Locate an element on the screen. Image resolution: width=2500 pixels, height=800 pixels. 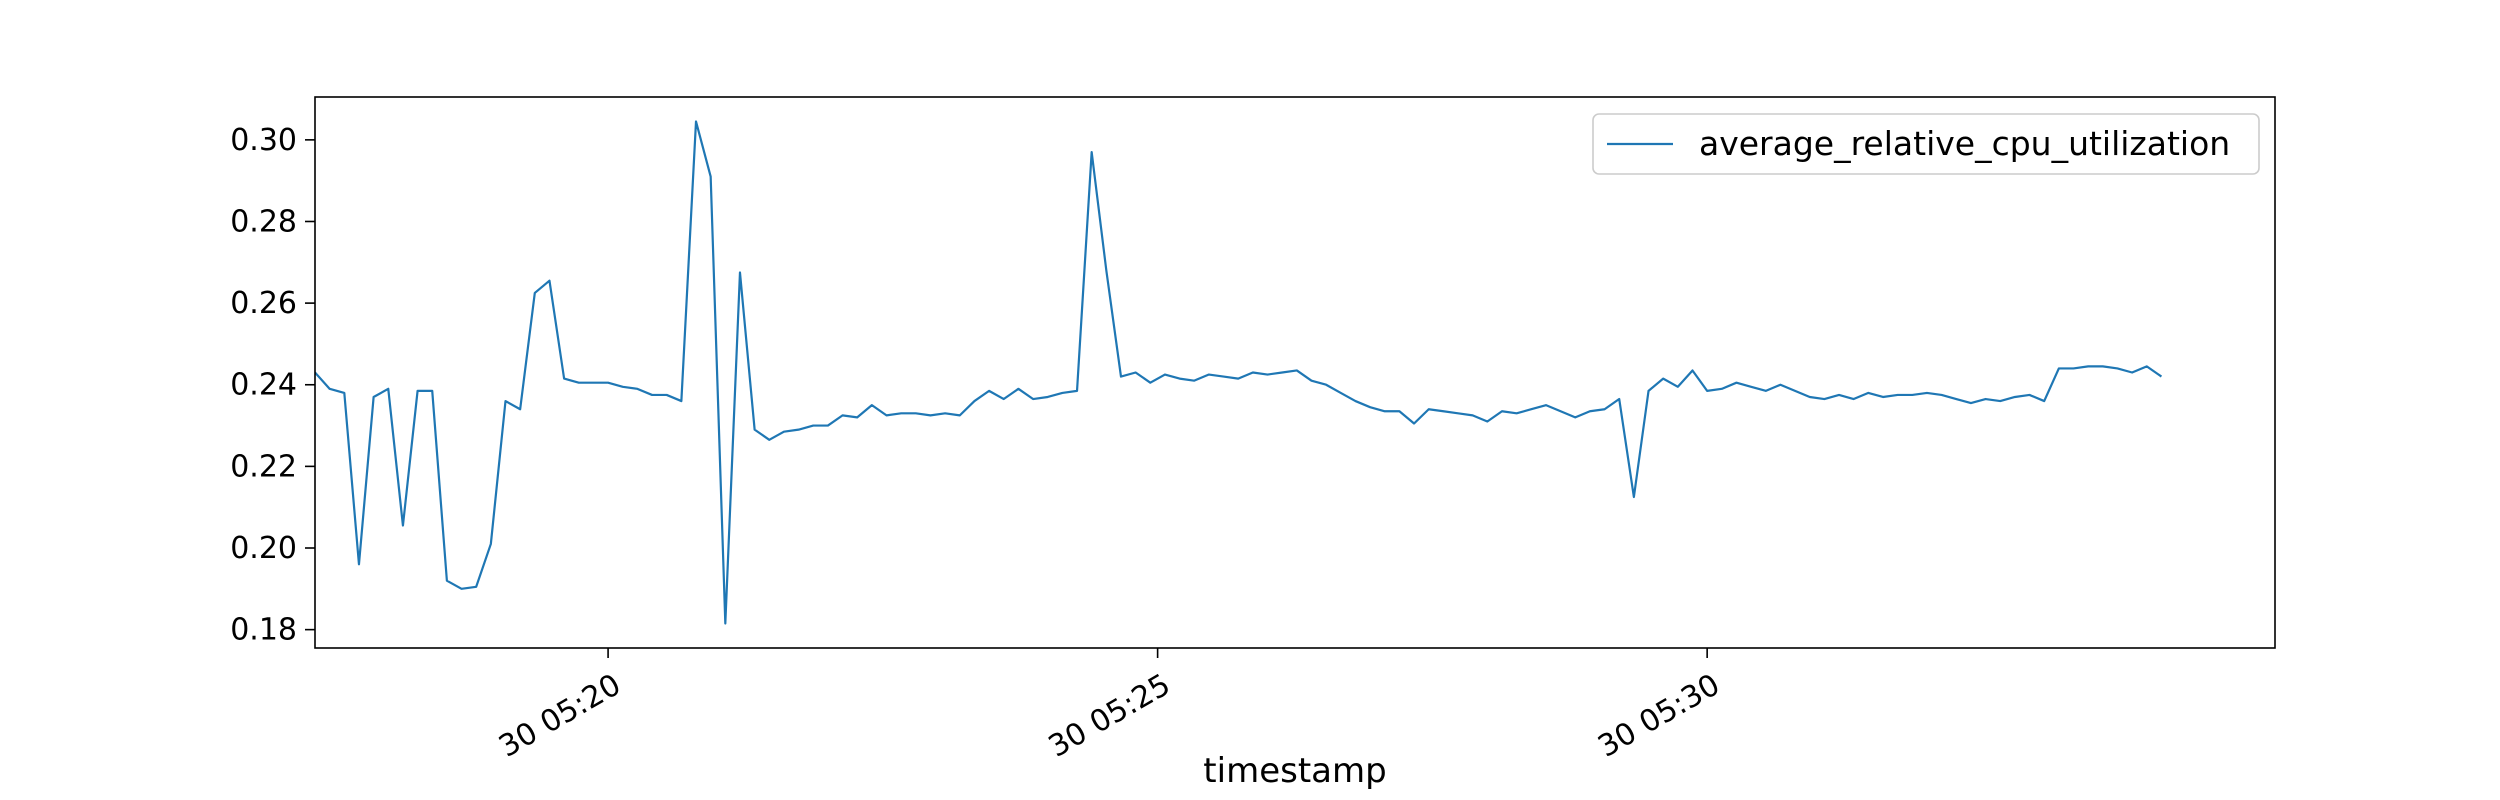
y-axis: 0.18 0.20 0.22 0.24 0.26 0.28 0.30 is located at coordinates (272, 385).